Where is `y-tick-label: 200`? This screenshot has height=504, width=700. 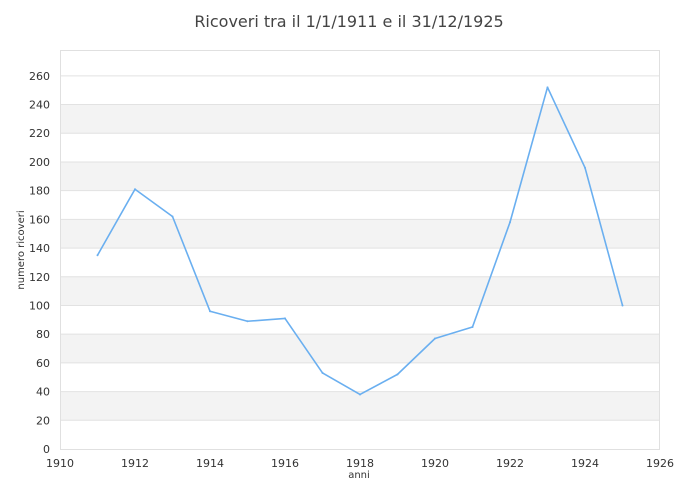 y-tick-label: 200 is located at coordinates (39, 162).